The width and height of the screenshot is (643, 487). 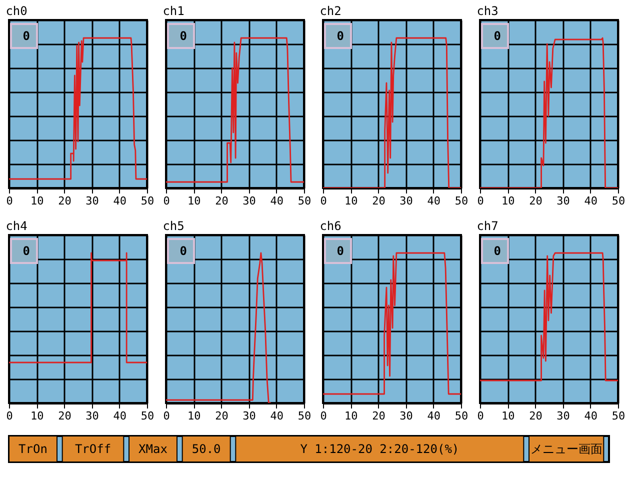 What do you see at coordinates (173, 11) in the screenshot?
I see `chart-title: ch1` at bounding box center [173, 11].